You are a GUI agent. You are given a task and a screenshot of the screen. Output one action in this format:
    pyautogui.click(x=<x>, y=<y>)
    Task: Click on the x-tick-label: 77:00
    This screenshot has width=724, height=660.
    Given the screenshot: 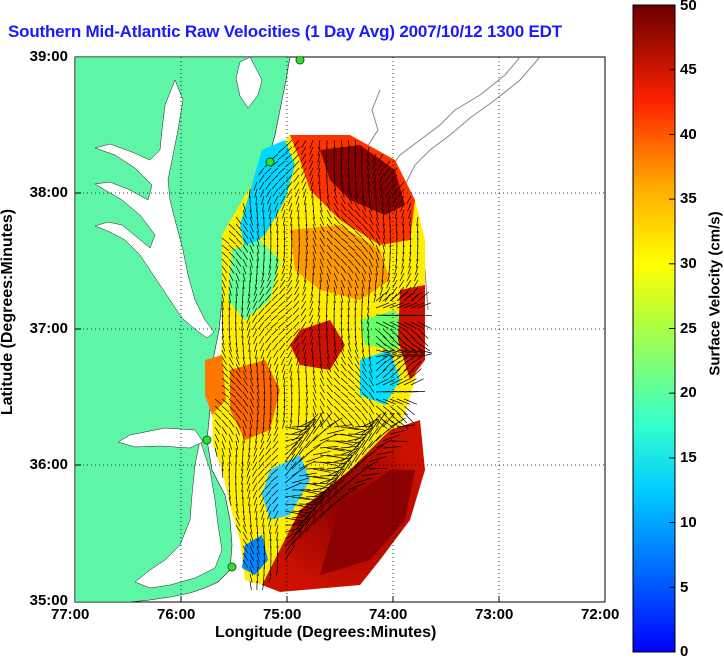 What is the action you would take?
    pyautogui.click(x=70, y=614)
    